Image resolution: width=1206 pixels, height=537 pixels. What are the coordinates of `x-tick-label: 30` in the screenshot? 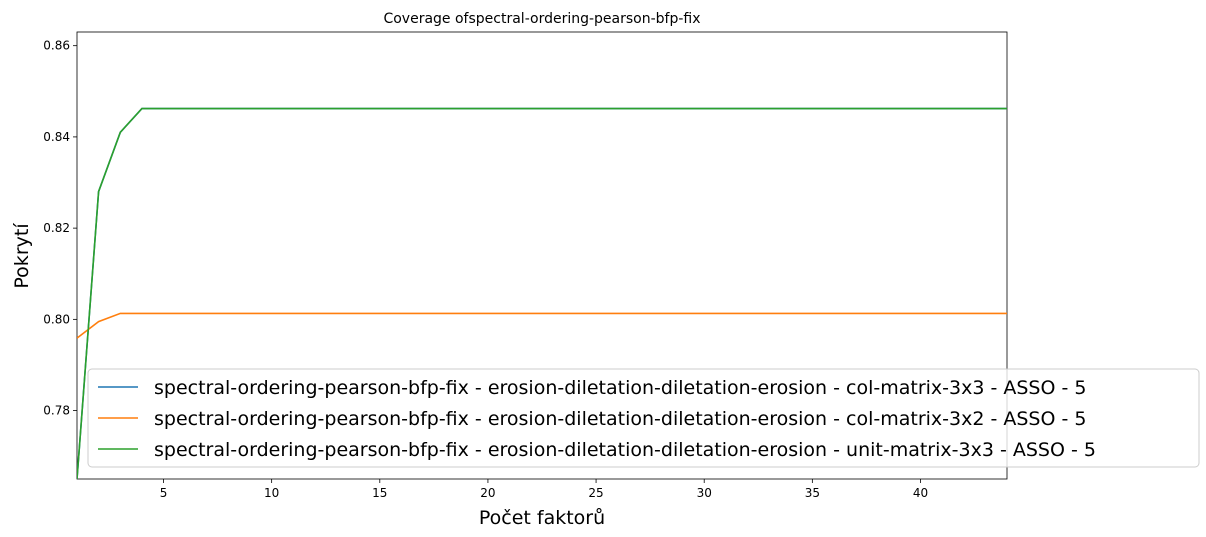 It's located at (704, 493).